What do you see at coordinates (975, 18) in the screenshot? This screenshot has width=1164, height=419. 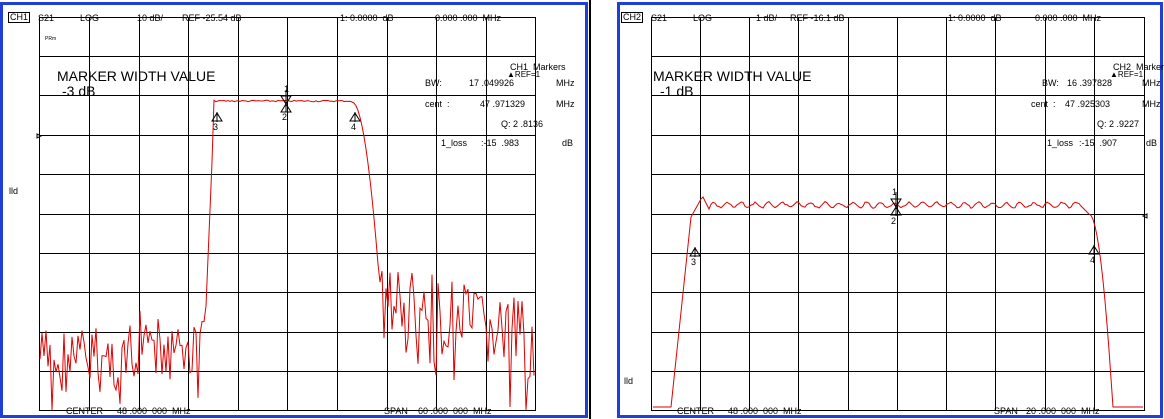 I see `channel-2-marker-readout: 1: 0.0000 dB` at bounding box center [975, 18].